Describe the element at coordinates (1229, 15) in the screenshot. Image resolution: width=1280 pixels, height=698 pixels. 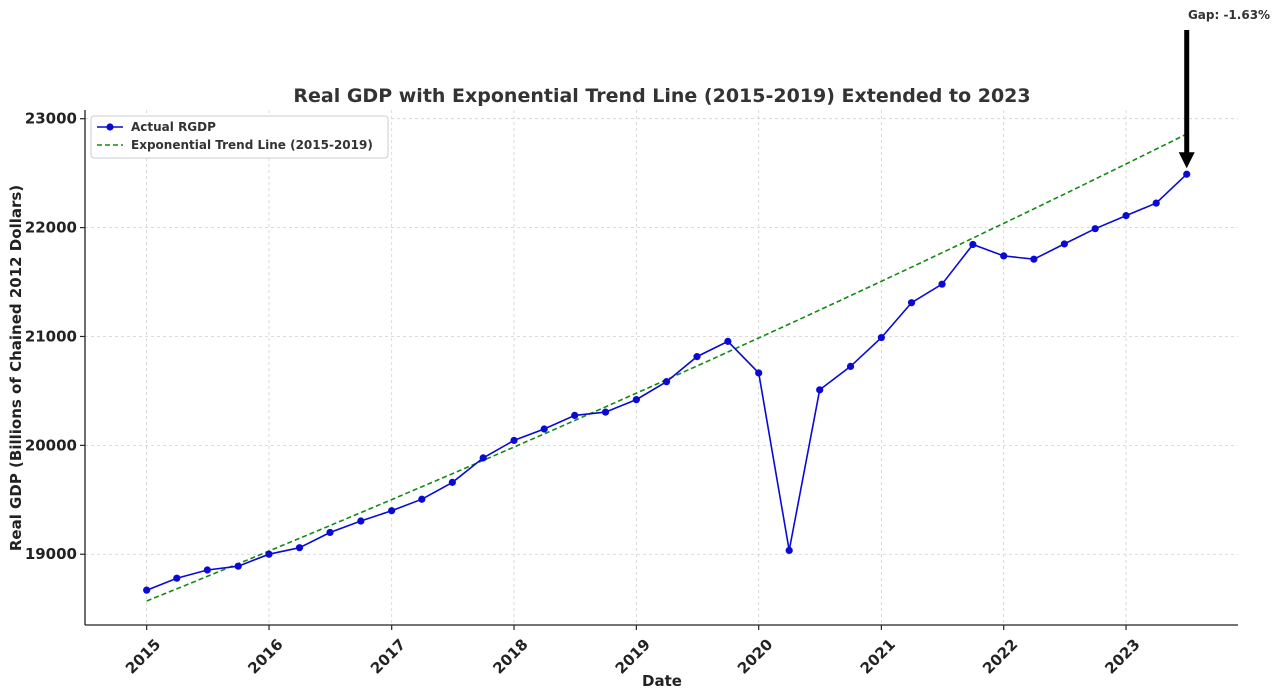
I see `gap-annotation-text: Gap: -1.63%` at that location.